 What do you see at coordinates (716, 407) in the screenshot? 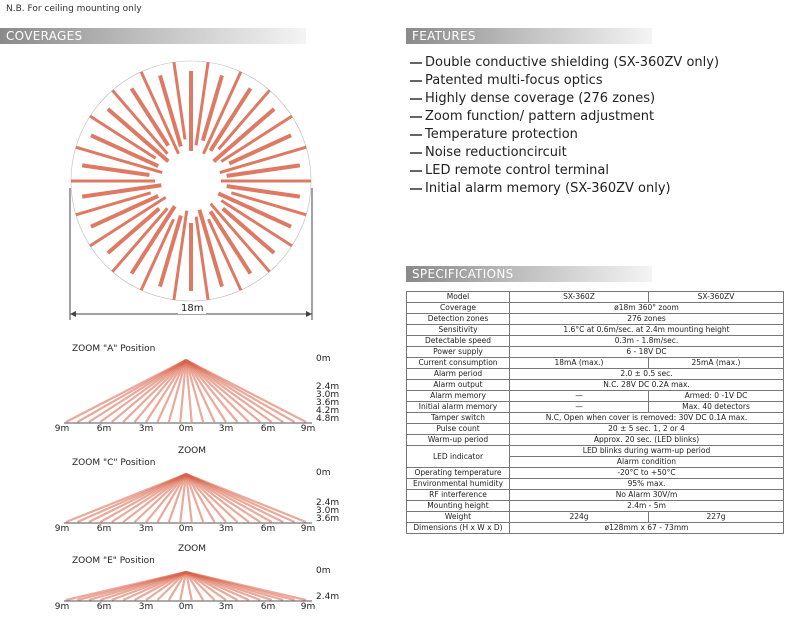
I see `spec-value-sx360zv: Max. 40 detectors` at bounding box center [716, 407].